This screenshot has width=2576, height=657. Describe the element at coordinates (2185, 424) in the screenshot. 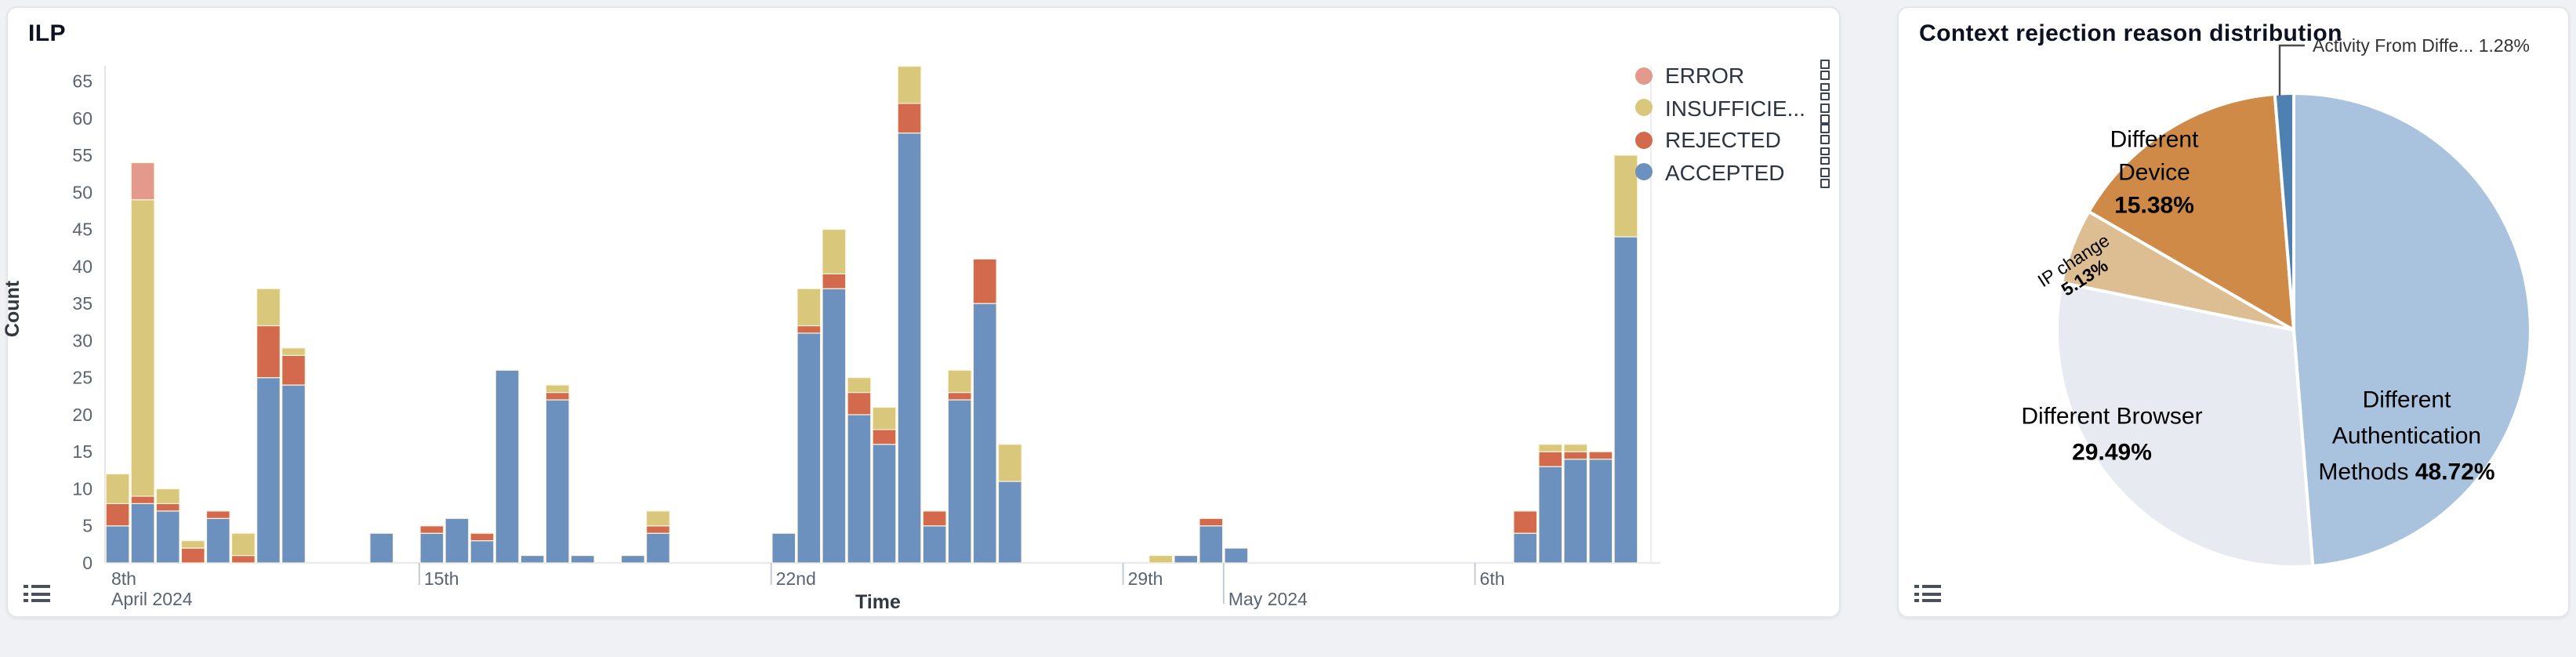

I see `pie-slice-different-browser` at that location.